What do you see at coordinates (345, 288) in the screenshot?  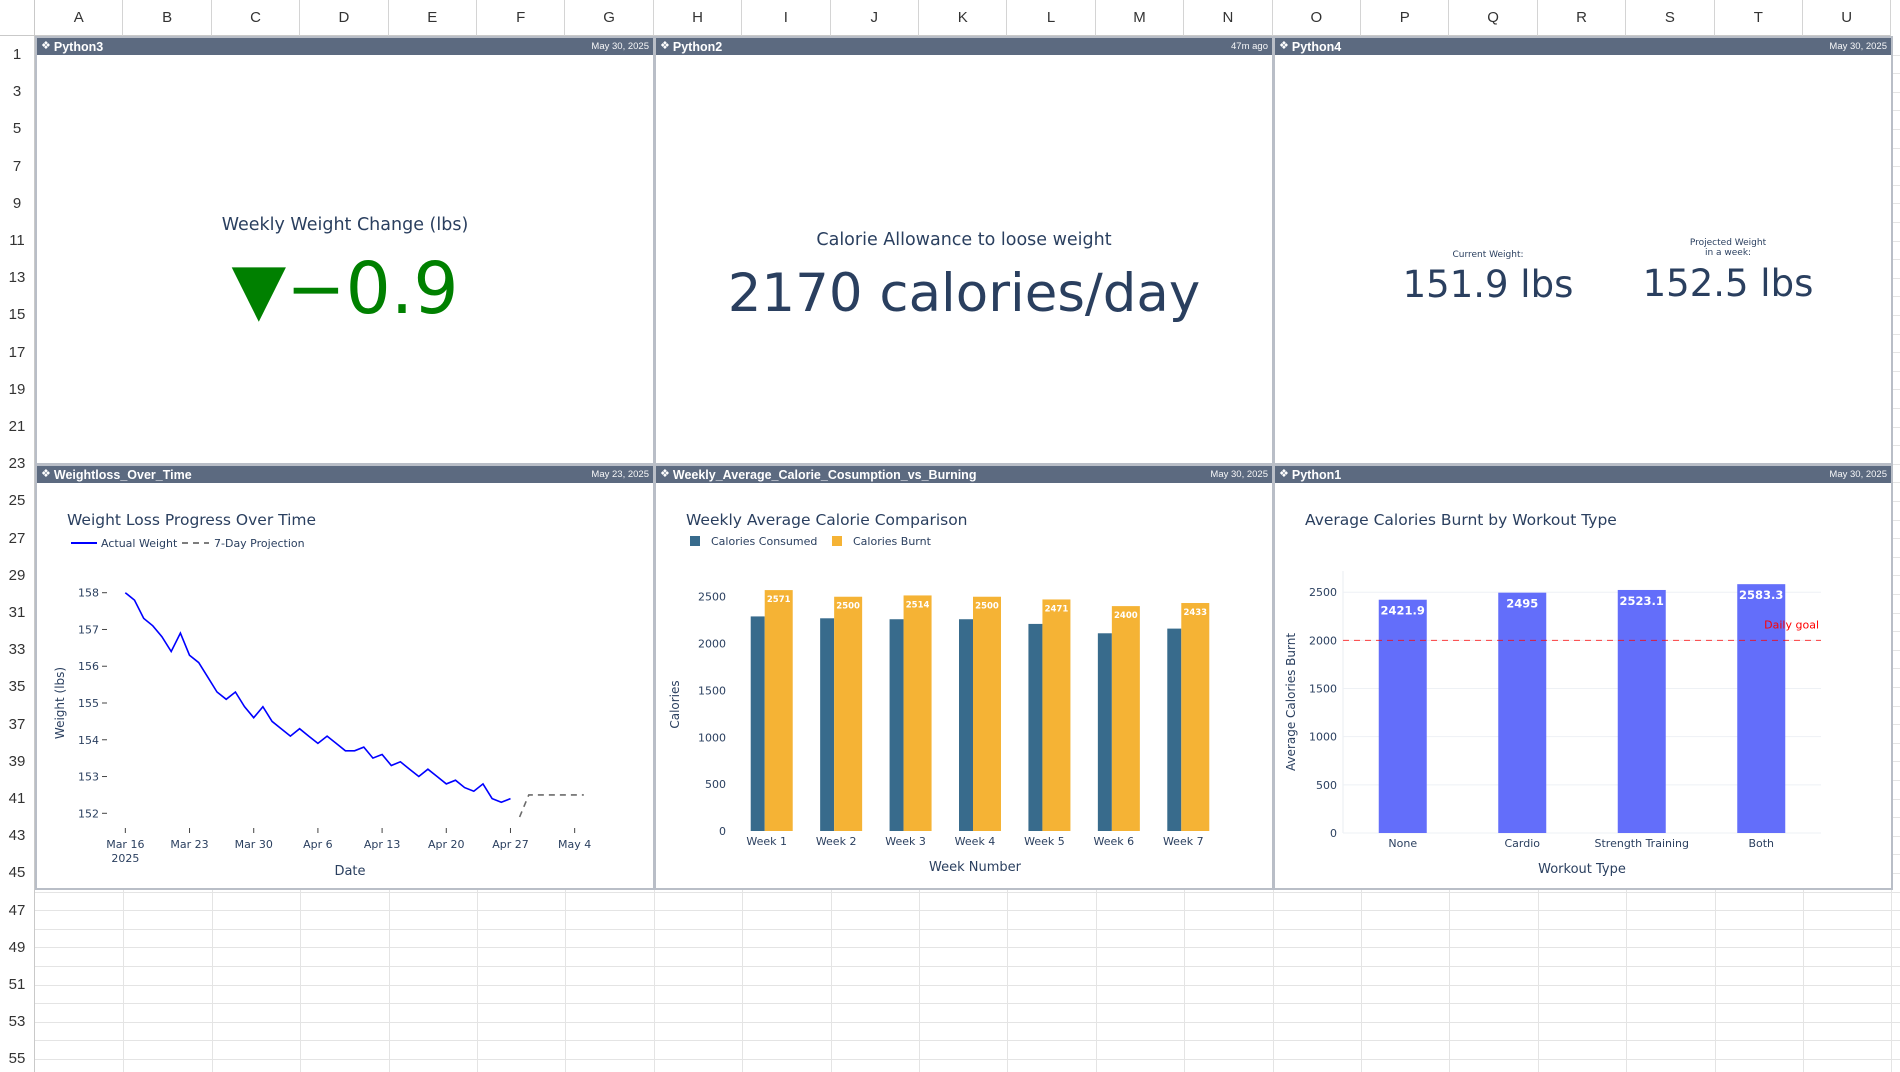 I see `indicator-delta-value: ▼−0.9` at bounding box center [345, 288].